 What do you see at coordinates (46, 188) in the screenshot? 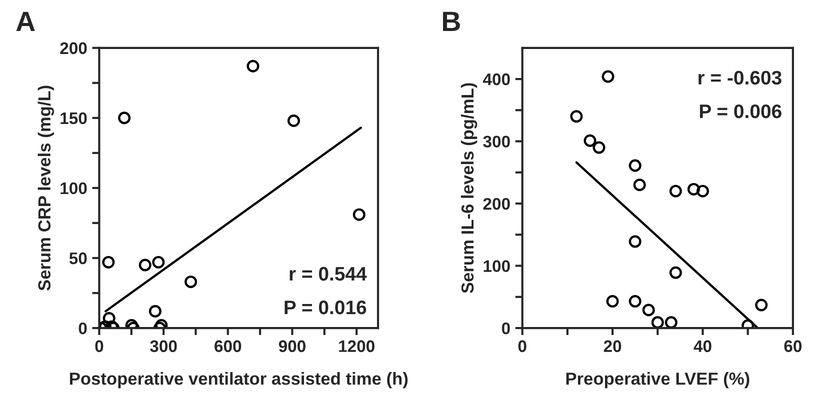
I see `y-axis-title: Serum CRP levels (mg/L)` at bounding box center [46, 188].